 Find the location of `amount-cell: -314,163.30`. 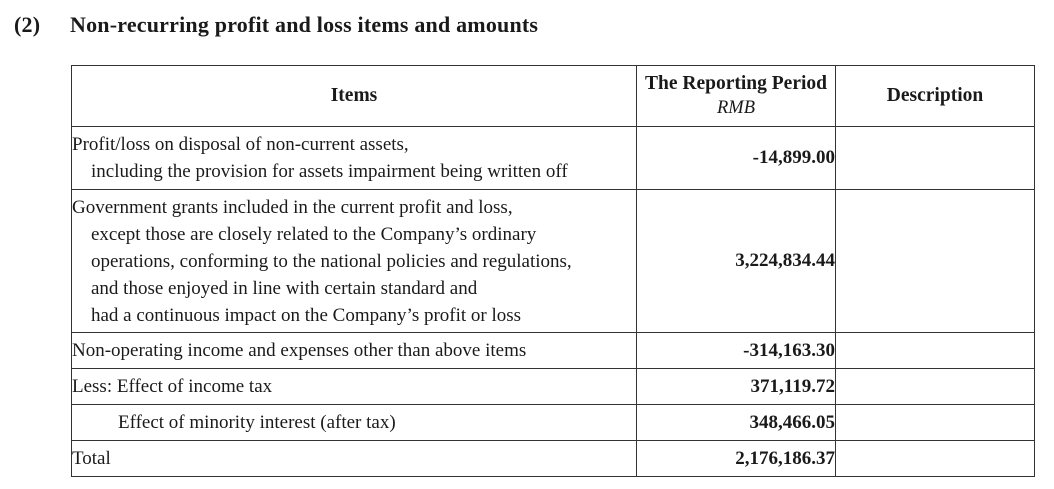

amount-cell: -314,163.30 is located at coordinates (736, 350).